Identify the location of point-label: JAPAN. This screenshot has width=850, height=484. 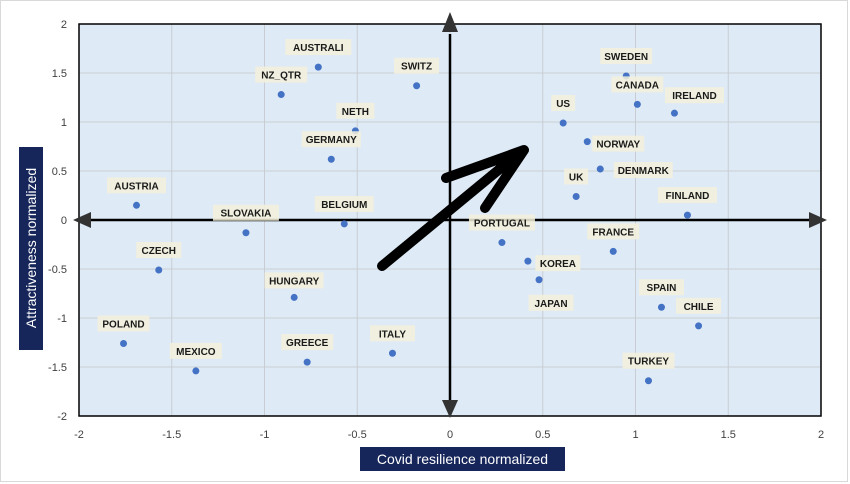
(550, 304).